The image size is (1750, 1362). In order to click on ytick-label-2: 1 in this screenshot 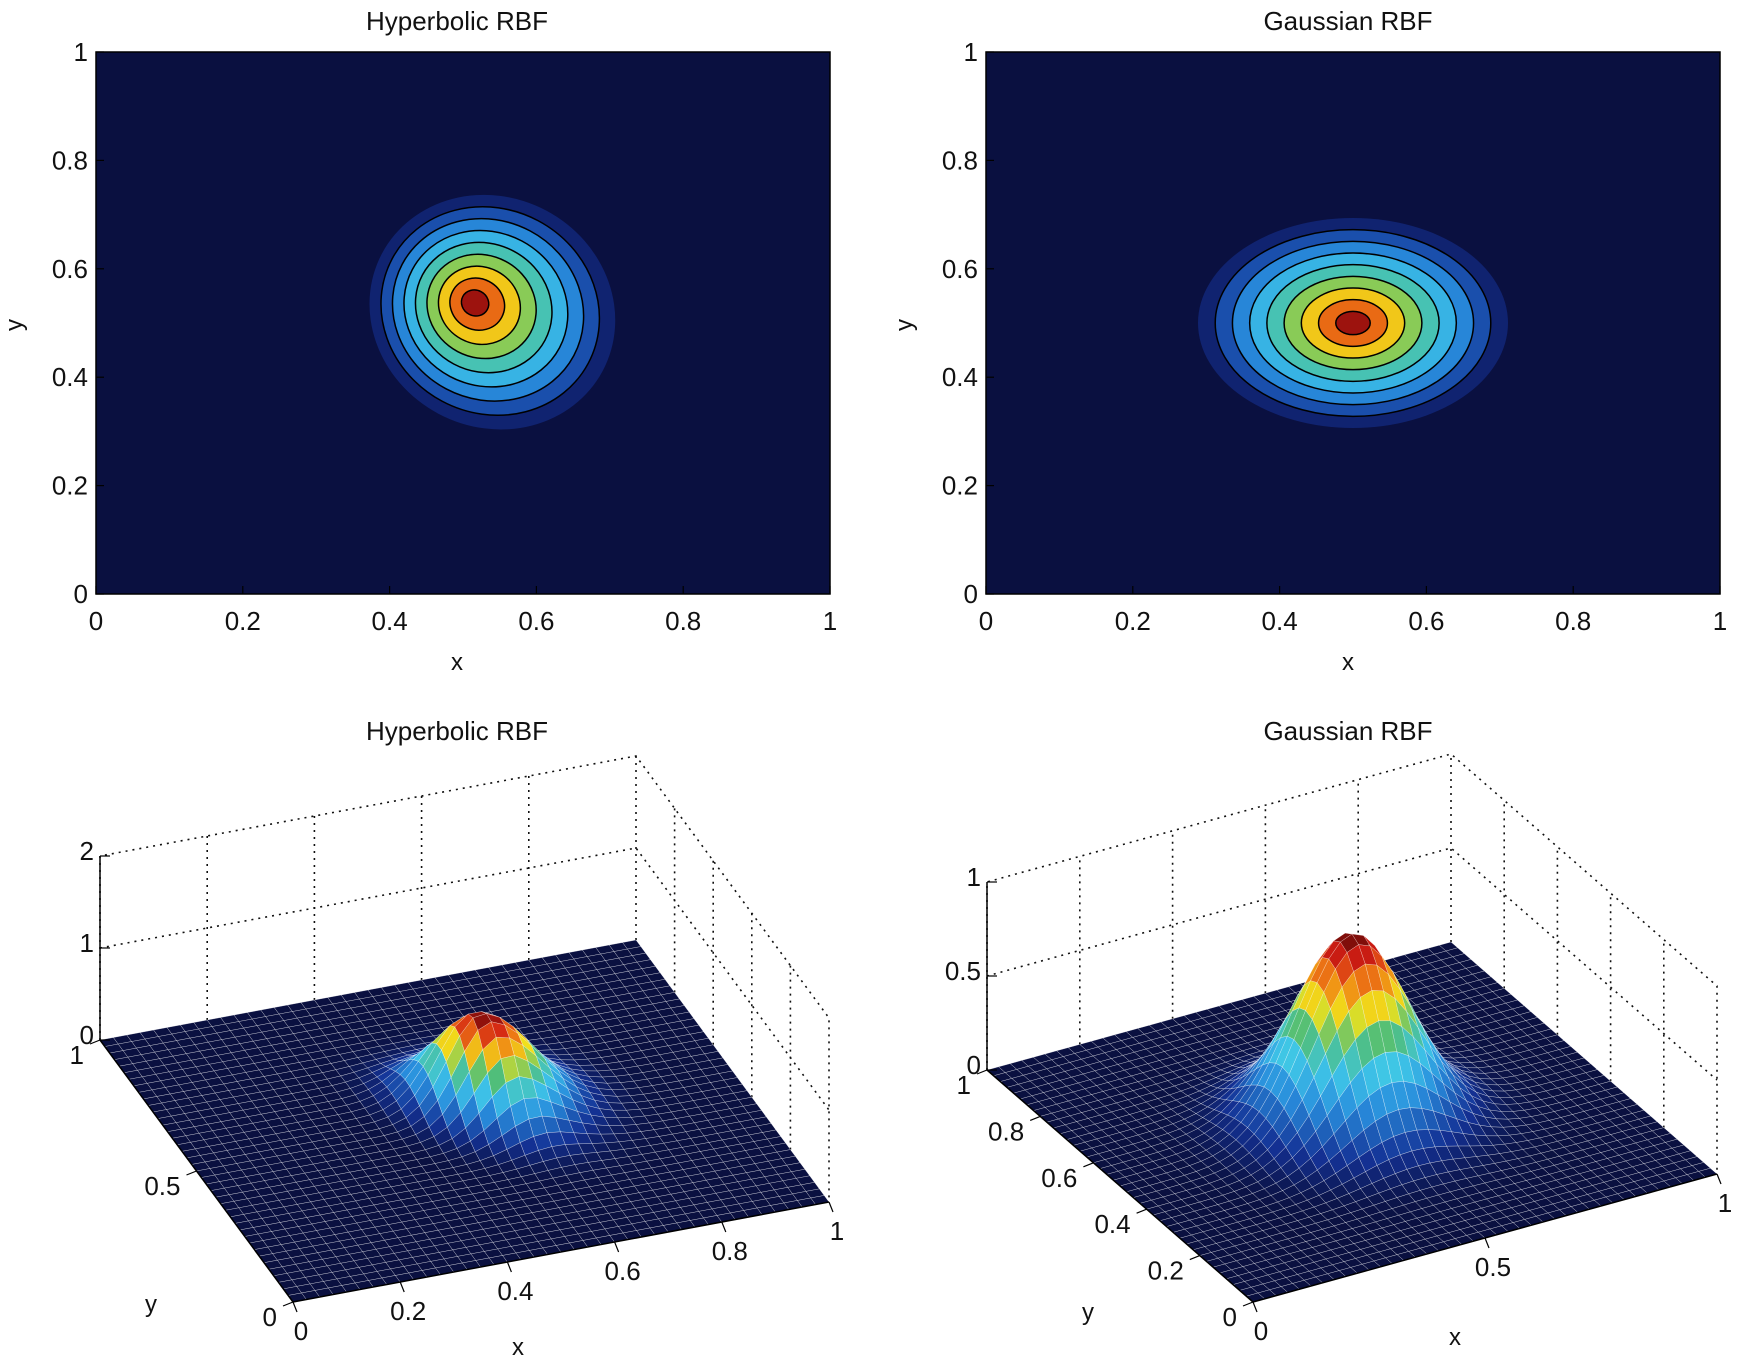, I will do `click(77, 1055)`.